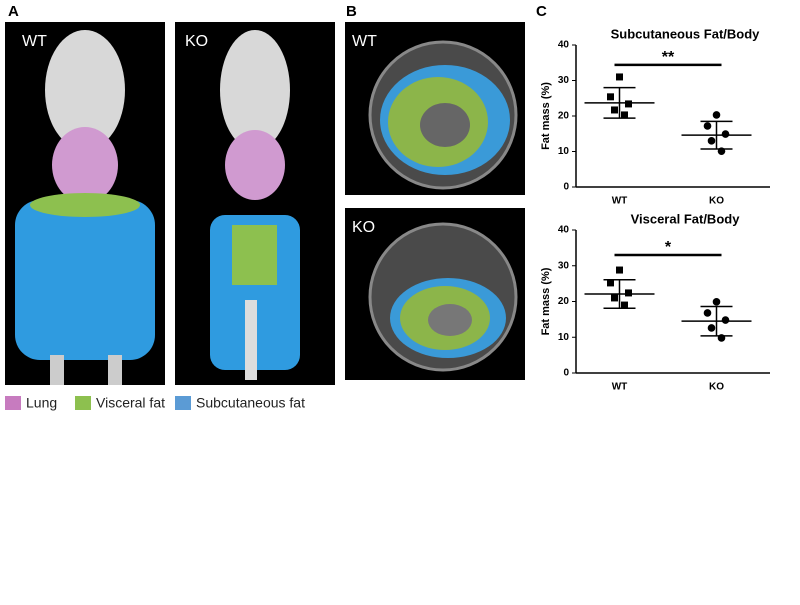  What do you see at coordinates (13, 11) in the screenshot?
I see `panel-label: A` at bounding box center [13, 11].